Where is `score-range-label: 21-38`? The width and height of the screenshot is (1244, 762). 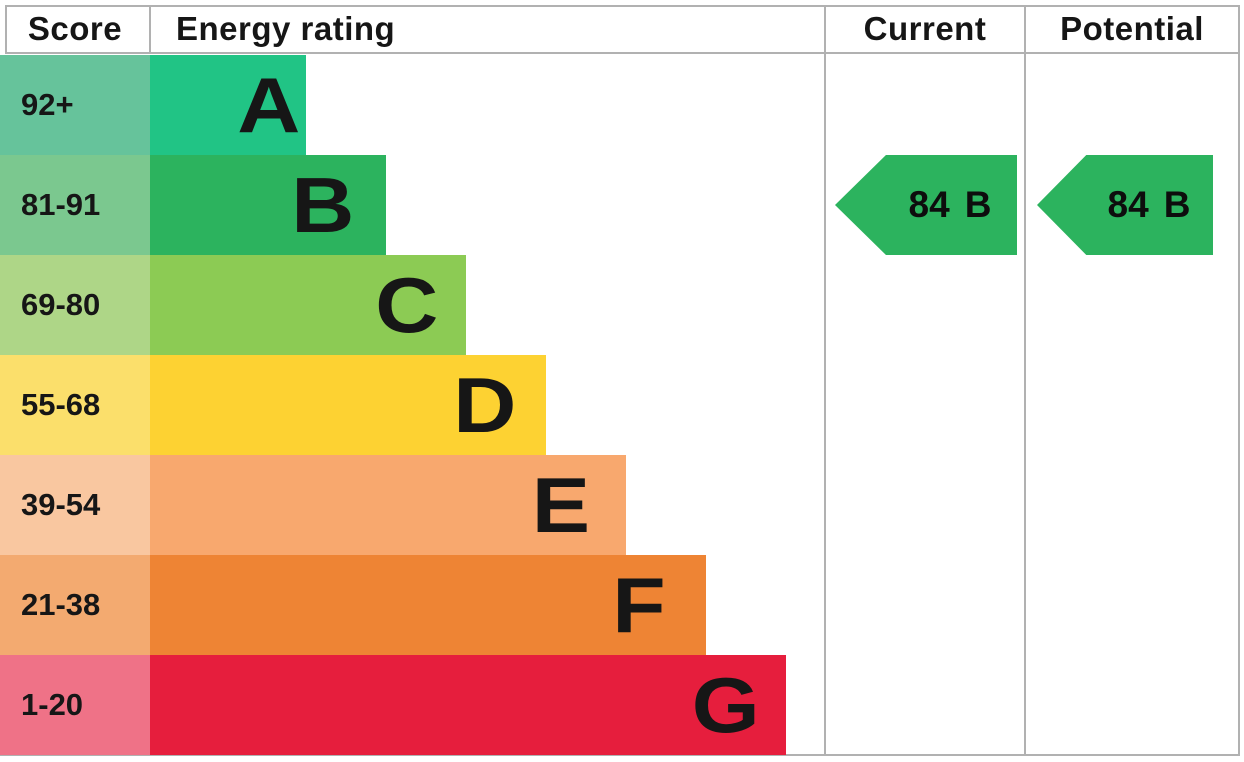
score-range-label: 21-38 is located at coordinates (61, 604).